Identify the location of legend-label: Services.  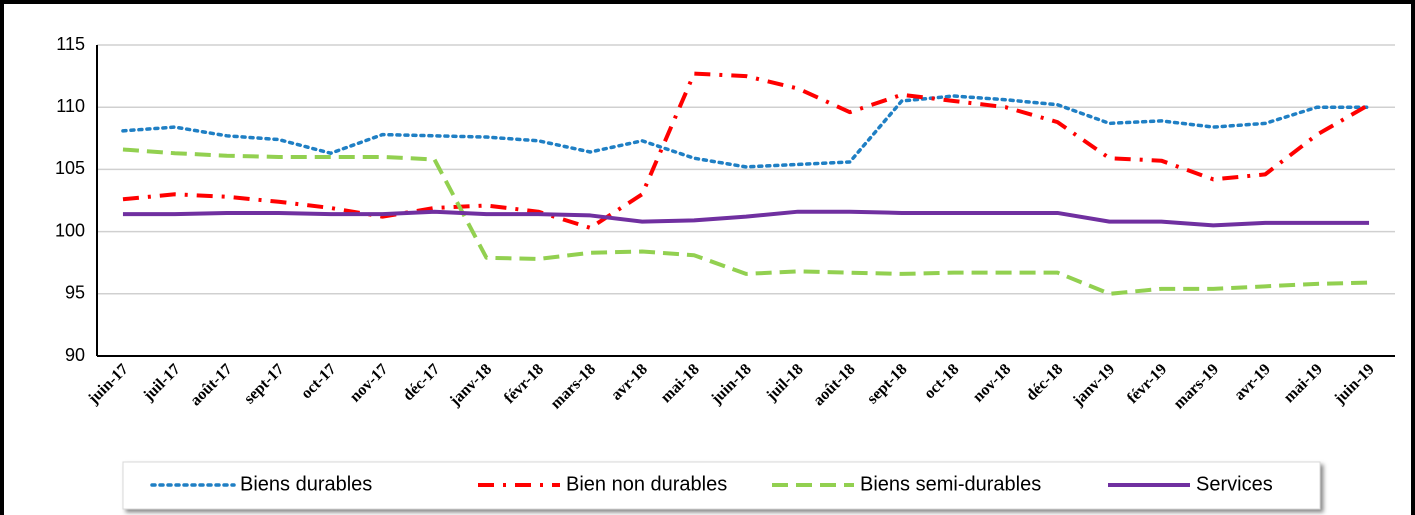
(1234, 484).